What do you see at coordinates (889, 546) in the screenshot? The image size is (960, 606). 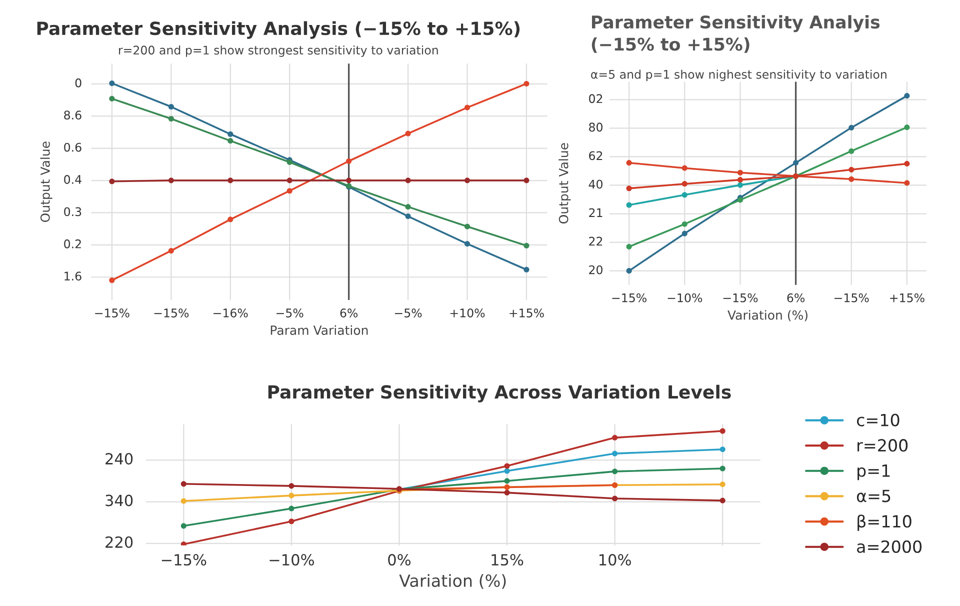 I see `legend-label: a=2000` at bounding box center [889, 546].